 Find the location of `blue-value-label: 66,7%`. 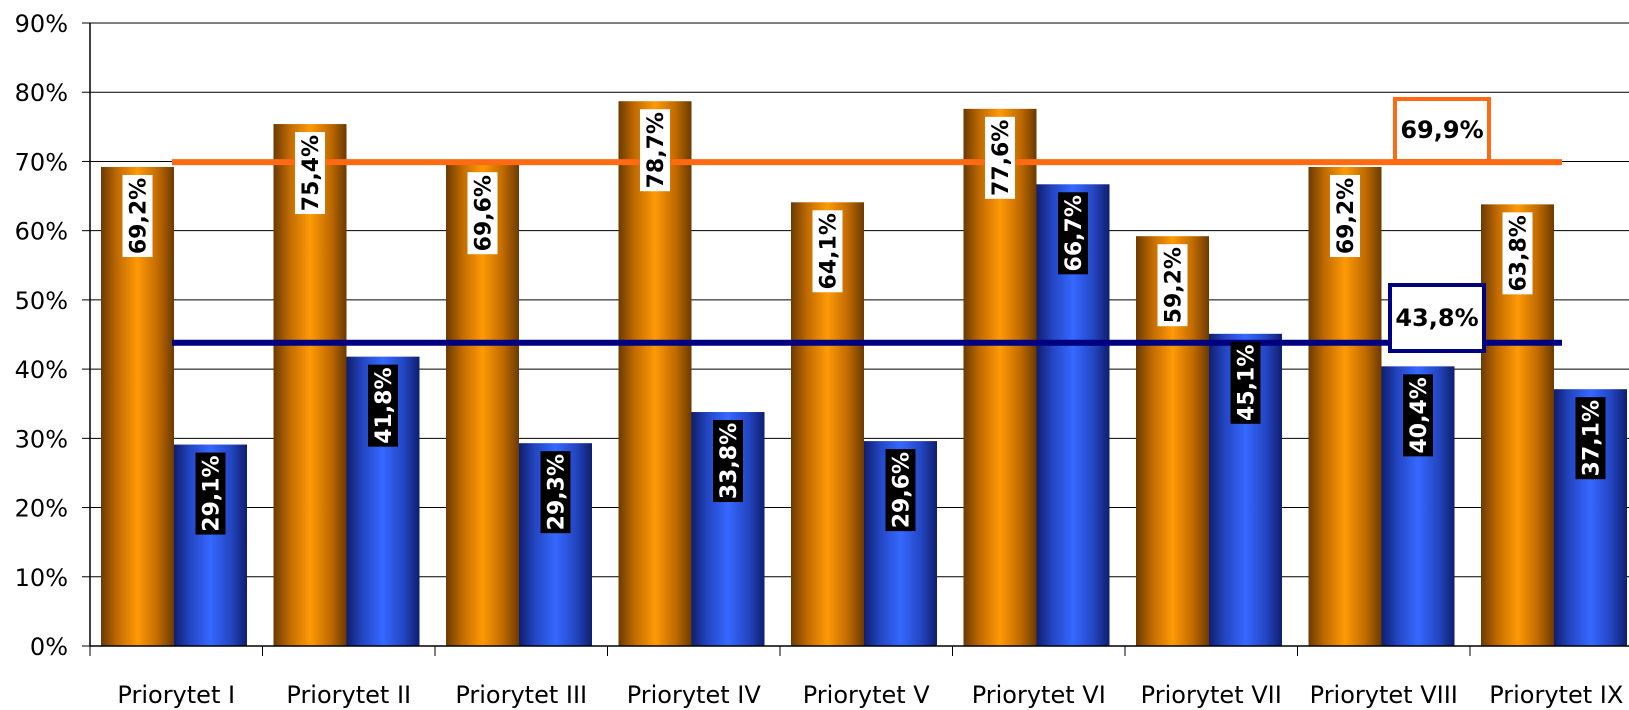

blue-value-label: 66,7% is located at coordinates (1073, 233).